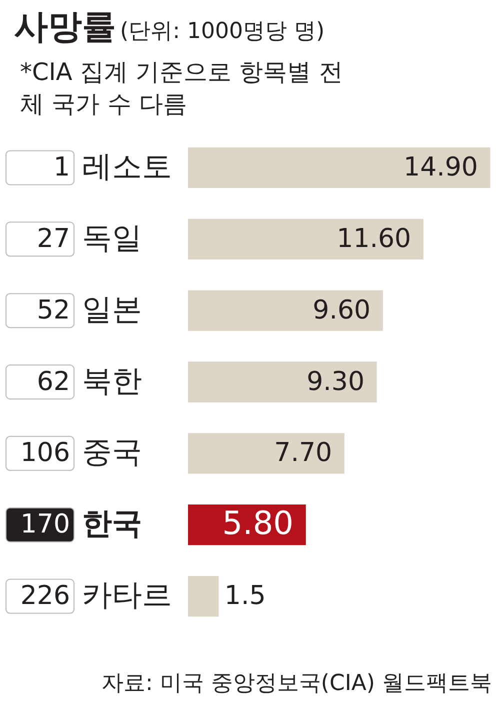 This screenshot has width=500, height=711. What do you see at coordinates (112, 381) in the screenshot?
I see `y-tick-label: 북한` at bounding box center [112, 381].